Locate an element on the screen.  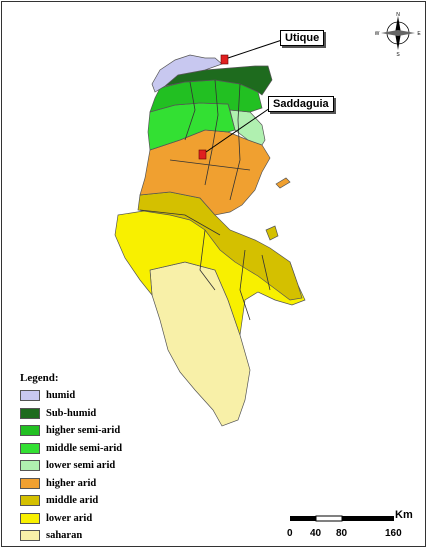
scale-tick-160: 160 is located at coordinates (393, 533).